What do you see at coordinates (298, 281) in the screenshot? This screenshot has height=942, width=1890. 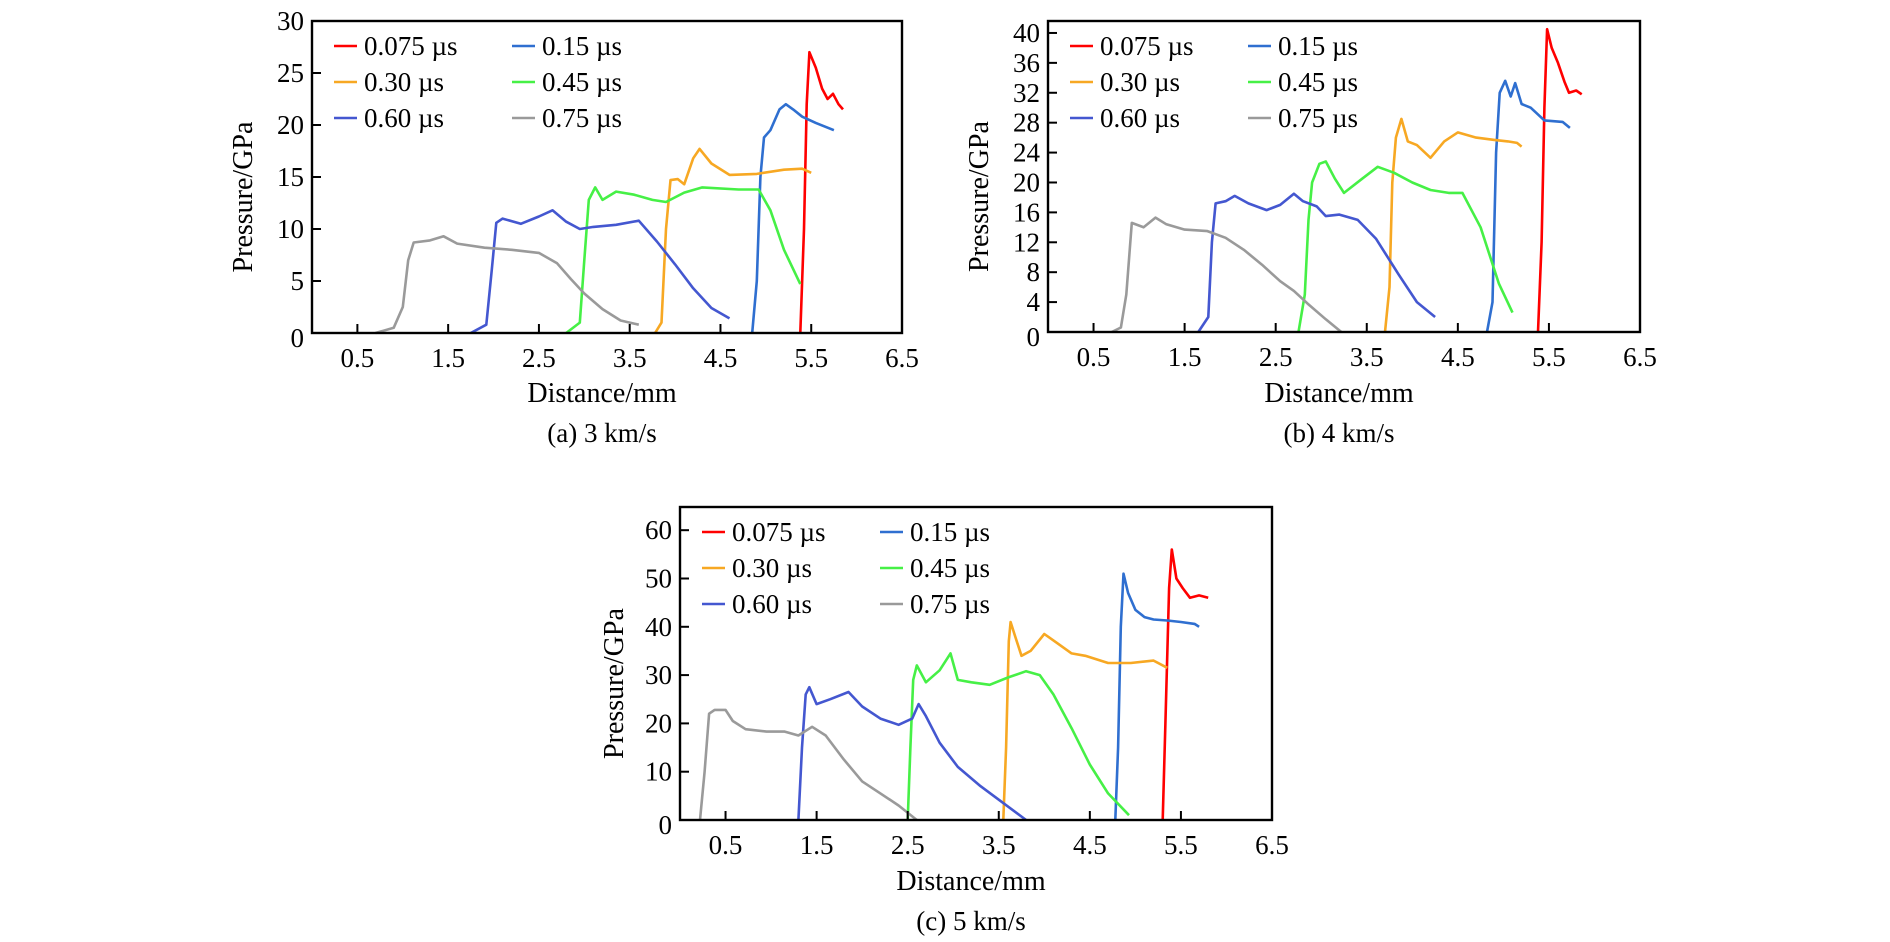 I see `y-tick-label: 5` at bounding box center [298, 281].